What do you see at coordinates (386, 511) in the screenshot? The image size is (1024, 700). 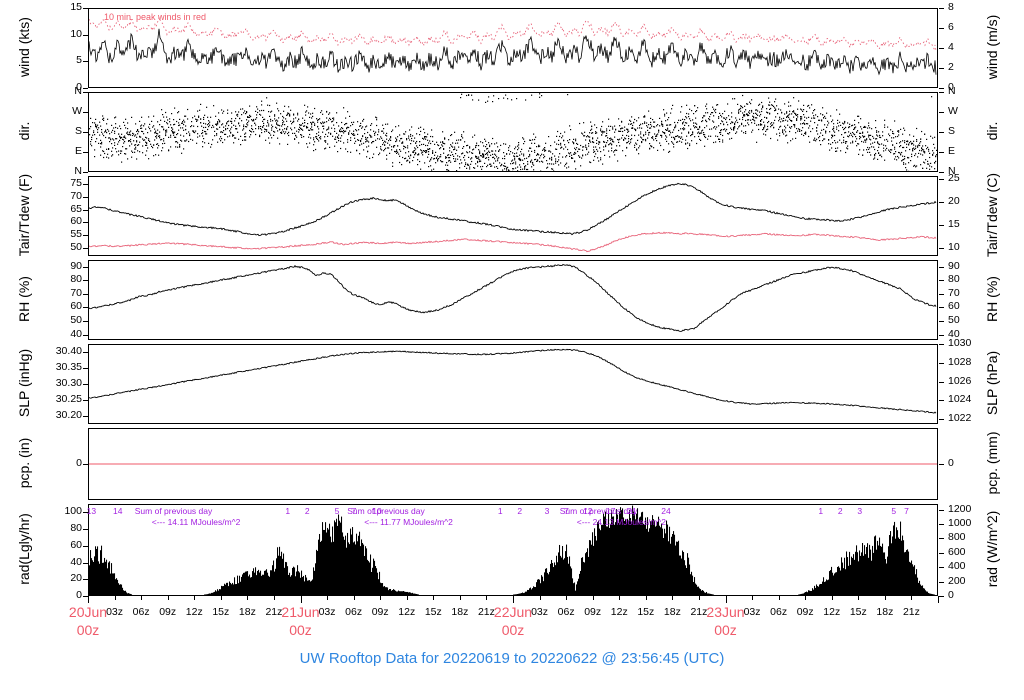 I see `rad-annotation-2: Sum of previous day` at bounding box center [386, 511].